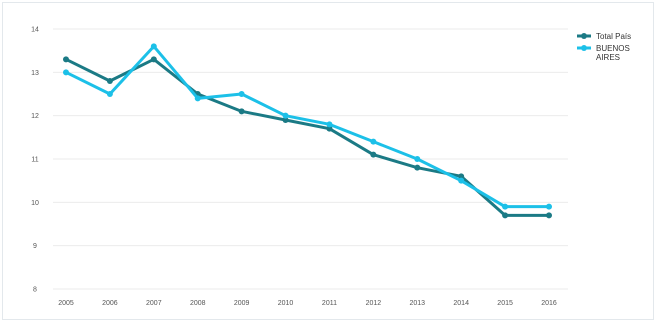 The height and width of the screenshot is (324, 658). I want to click on y-tick-label: 12, so click(35, 116).